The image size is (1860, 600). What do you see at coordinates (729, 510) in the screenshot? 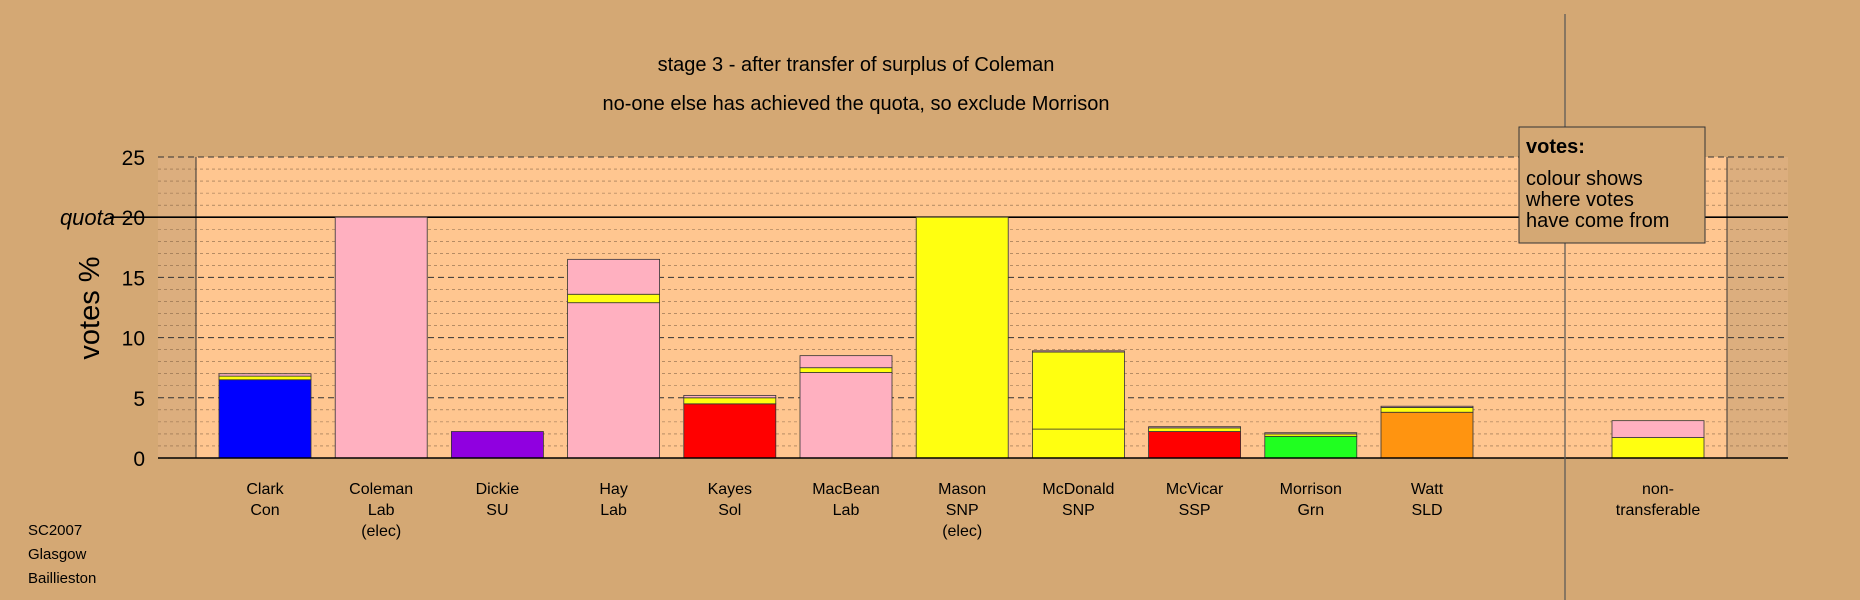
I see `x-tick-label: Sol` at bounding box center [729, 510].